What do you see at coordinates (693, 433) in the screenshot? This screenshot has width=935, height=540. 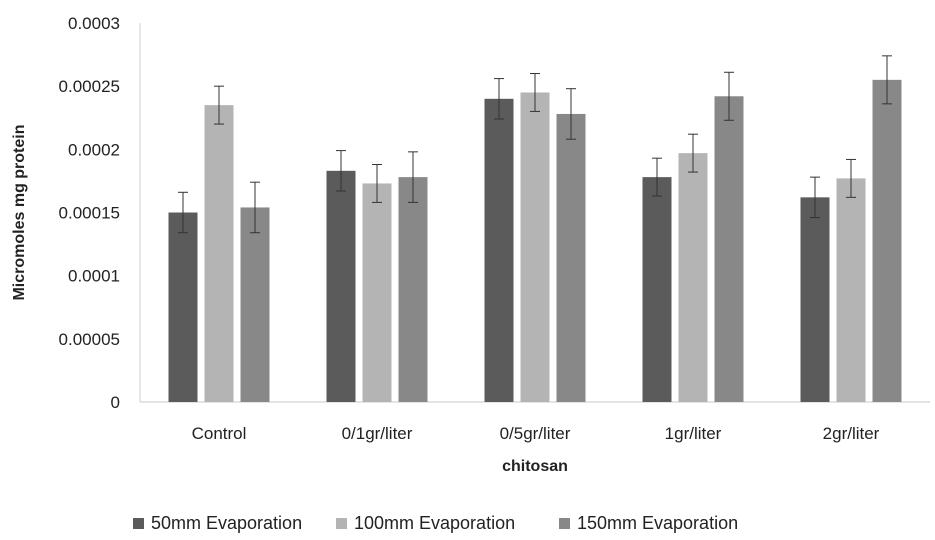 I see `x-tick-label: 1gr/liter` at bounding box center [693, 433].